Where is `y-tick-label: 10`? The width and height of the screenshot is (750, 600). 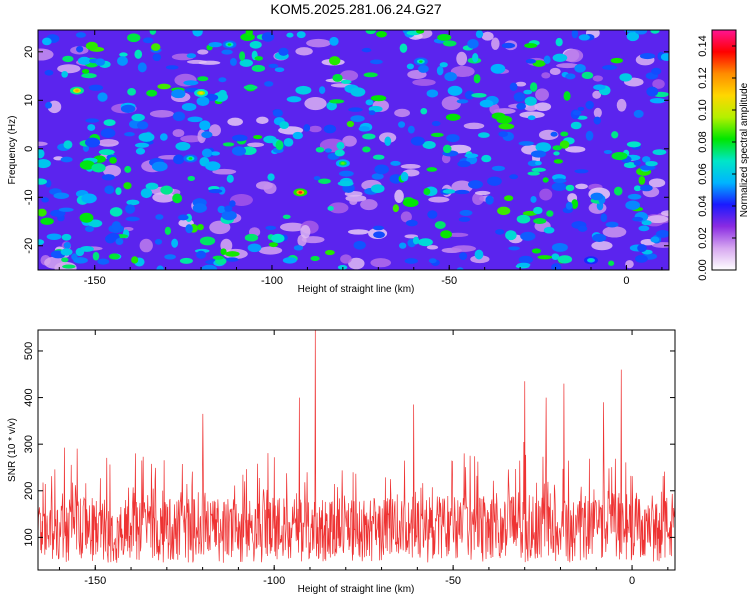
y-tick-label: 10 is located at coordinates (29, 100).